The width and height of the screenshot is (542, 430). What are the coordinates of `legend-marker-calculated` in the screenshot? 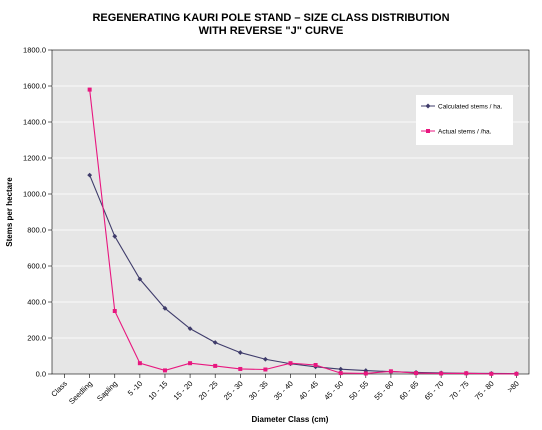 It's located at (428, 106).